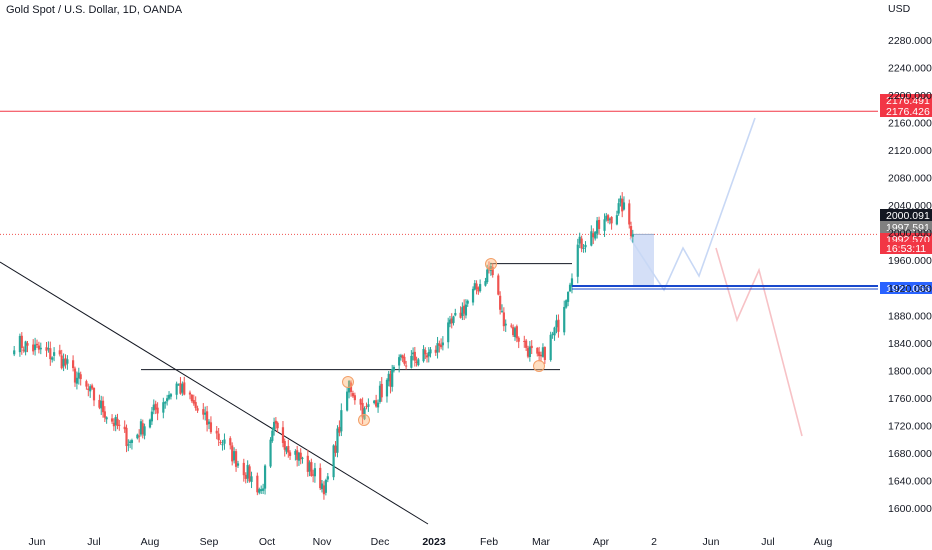 The height and width of the screenshot is (550, 932). I want to click on y-tick-label: 1640.000, so click(910, 481).